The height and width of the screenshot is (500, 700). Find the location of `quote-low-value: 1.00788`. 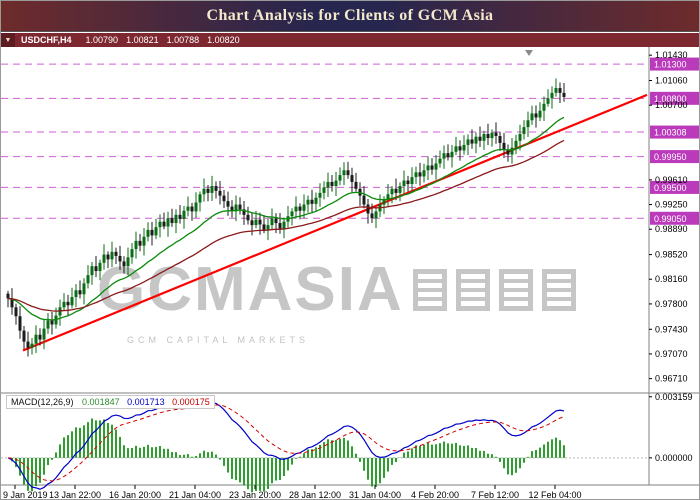

quote-low-value: 1.00788 is located at coordinates (183, 40).